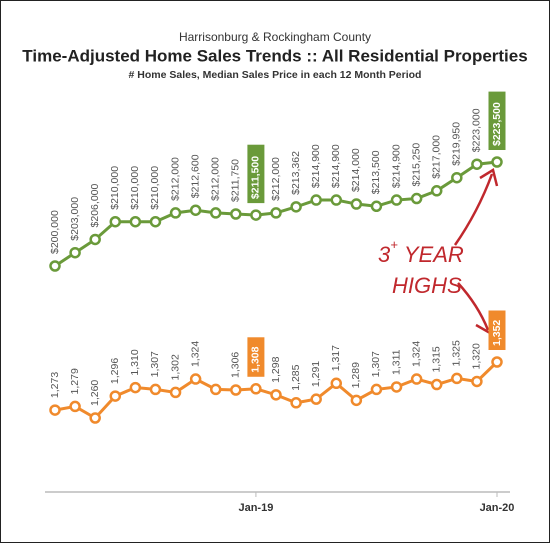 The image size is (550, 543). What do you see at coordinates (384, 254) in the screenshot?
I see `annotation-number: 3` at bounding box center [384, 254].